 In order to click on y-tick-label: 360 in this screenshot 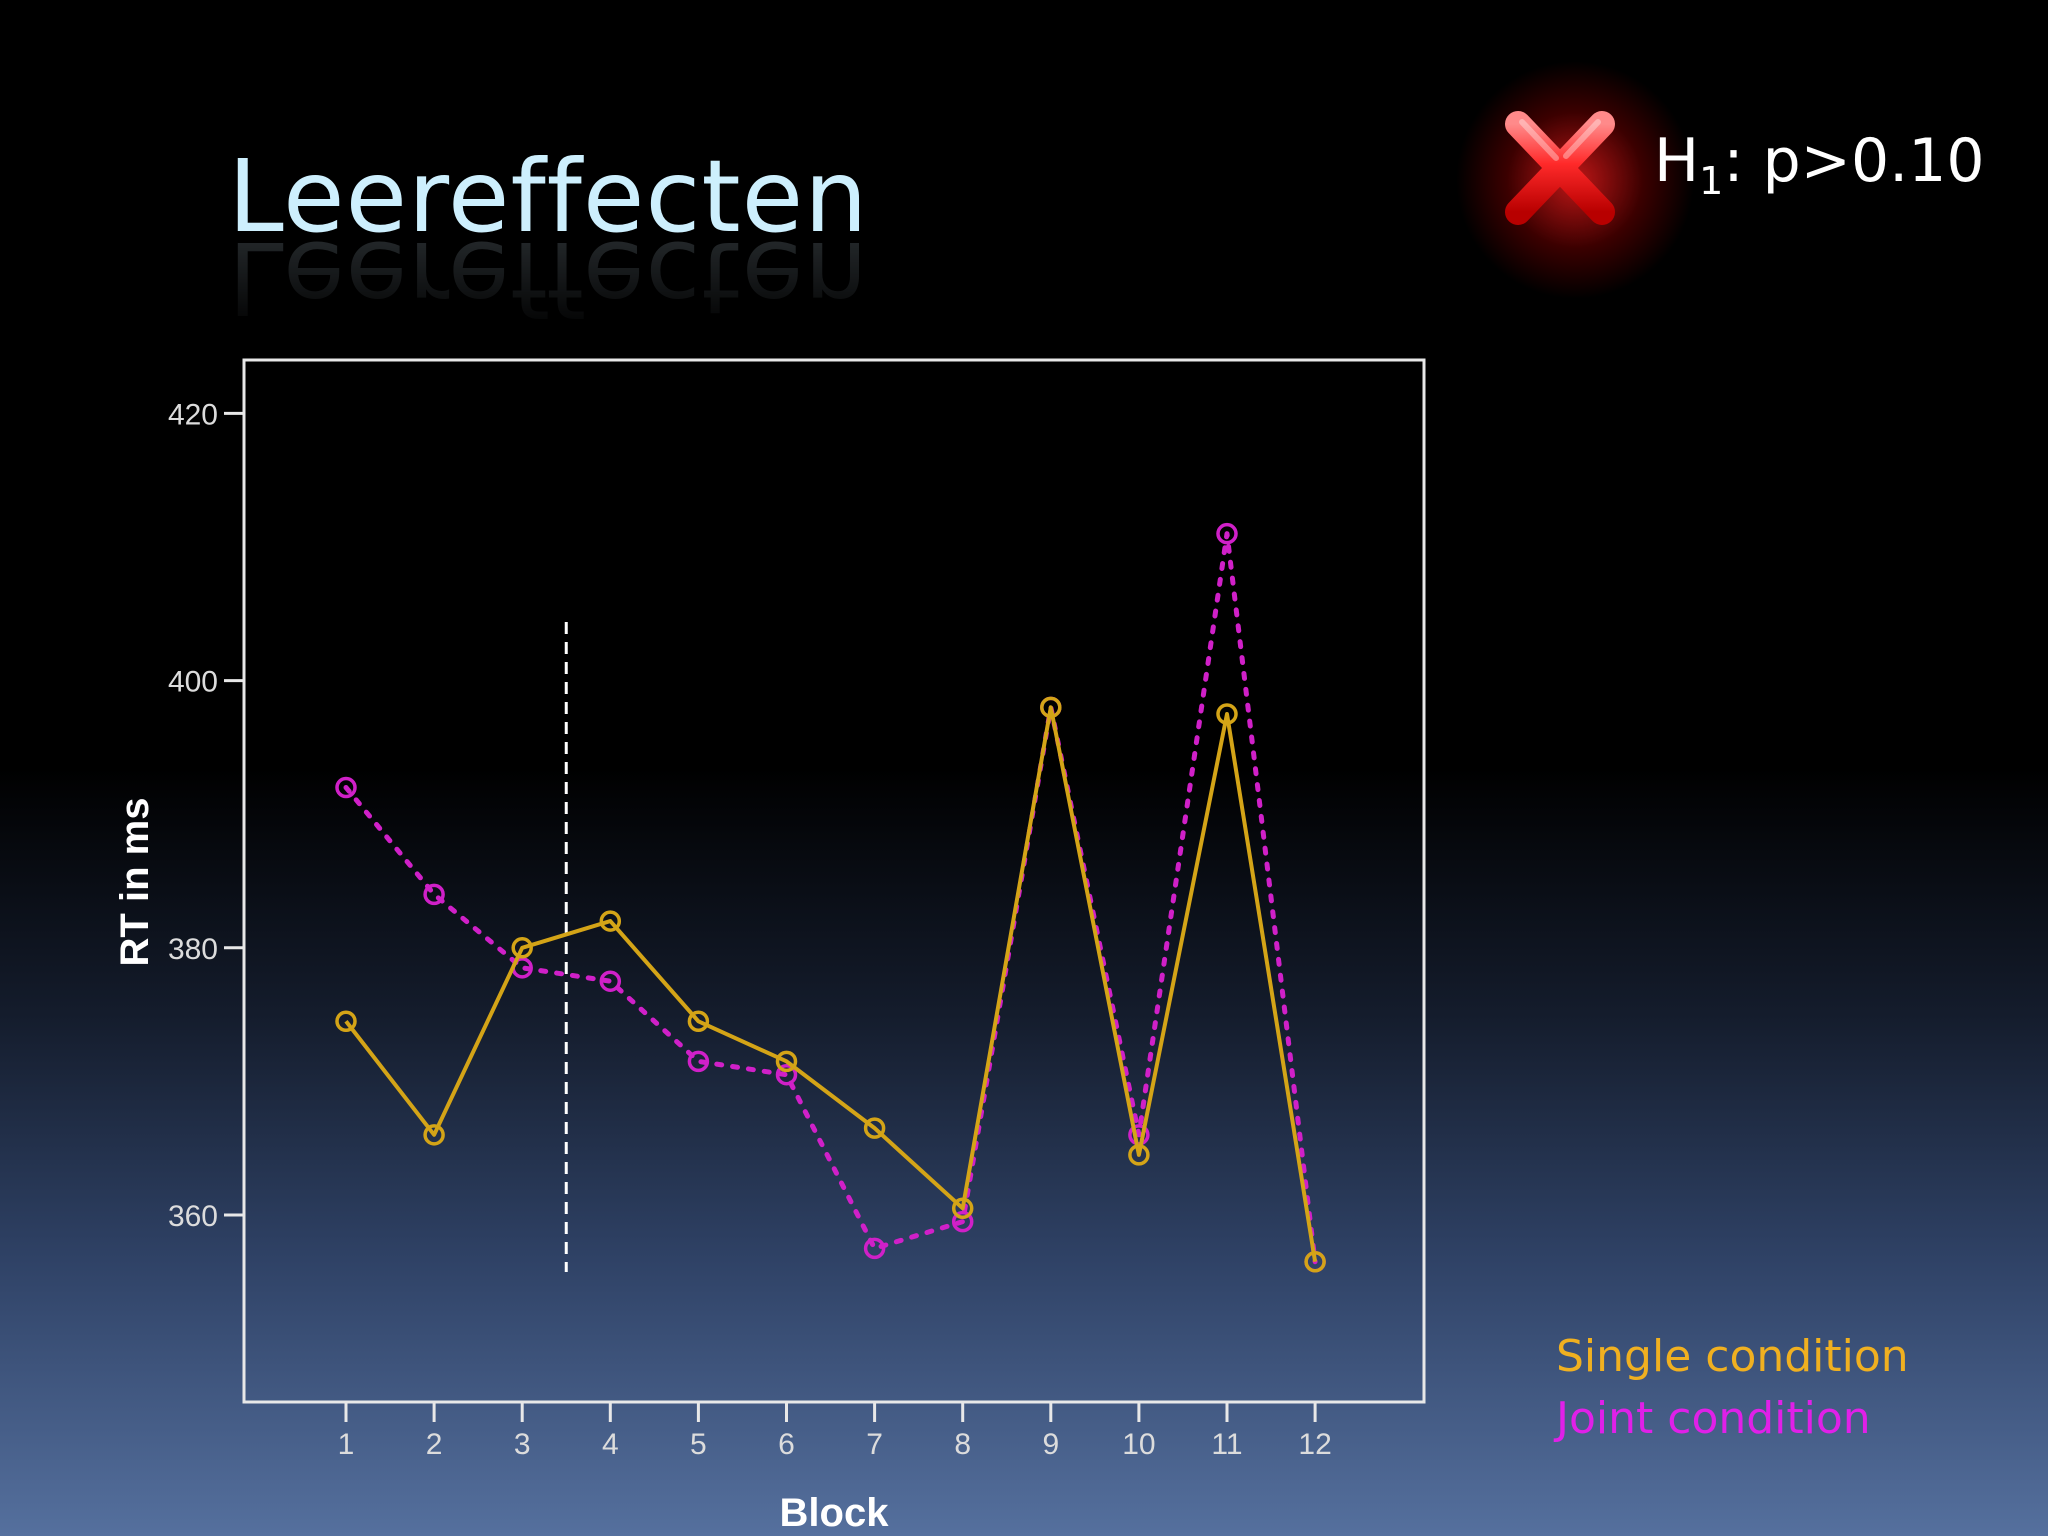, I will do `click(193, 1216)`.